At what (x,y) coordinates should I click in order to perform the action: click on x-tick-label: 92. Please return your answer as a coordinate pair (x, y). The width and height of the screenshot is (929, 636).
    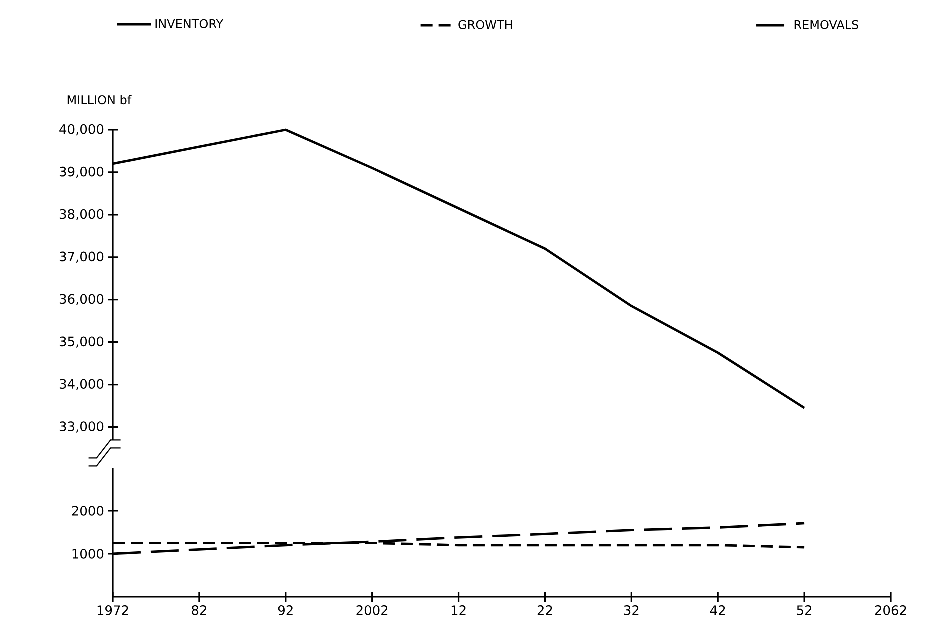
    Looking at the image, I should click on (285, 611).